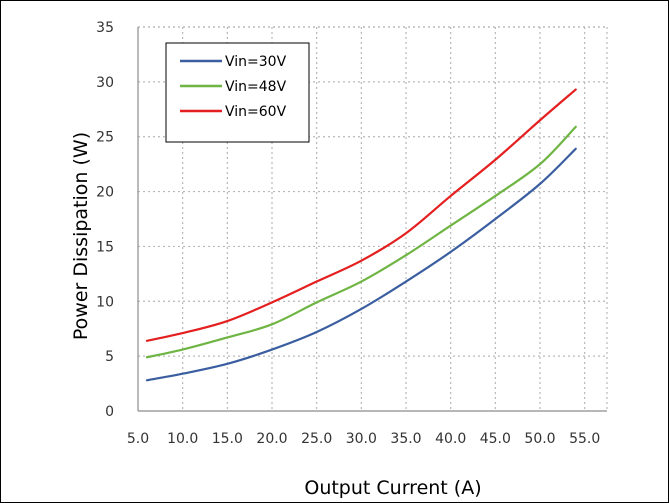  Describe the element at coordinates (256, 112) in the screenshot. I see `legend-label-vin-60v: Vin=60V` at that location.